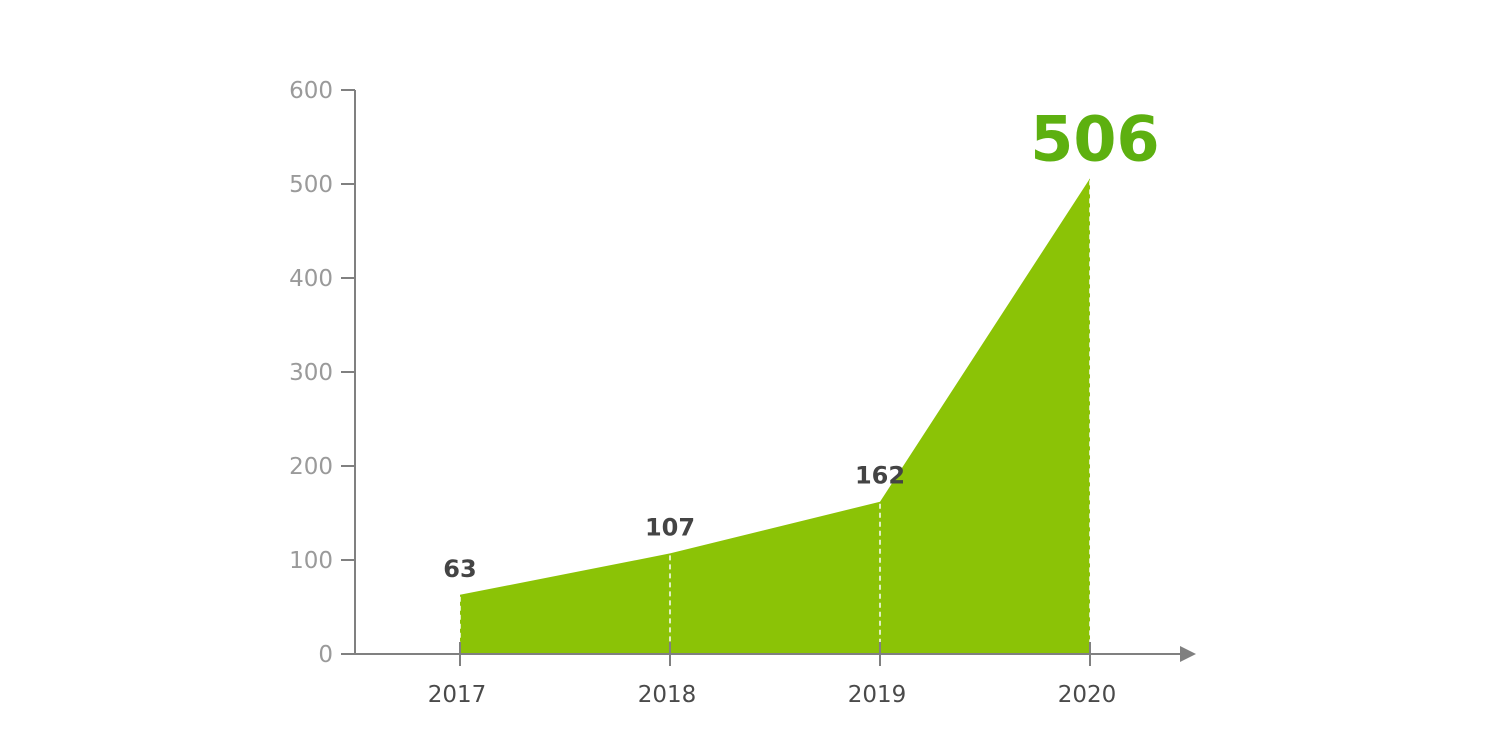 Image resolution: width=1500 pixels, height=755 pixels. I want to click on y-tick-label: 300, so click(311, 373).